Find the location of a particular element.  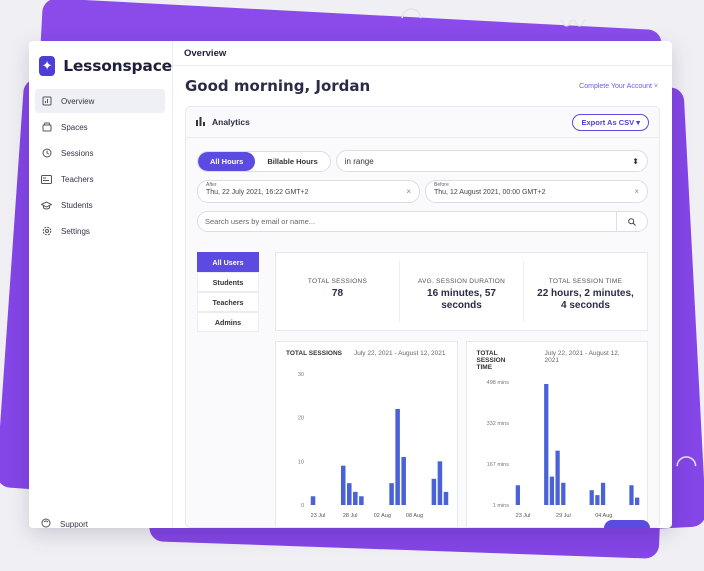

sidebar-item-students: Students is located at coordinates (100, 205).